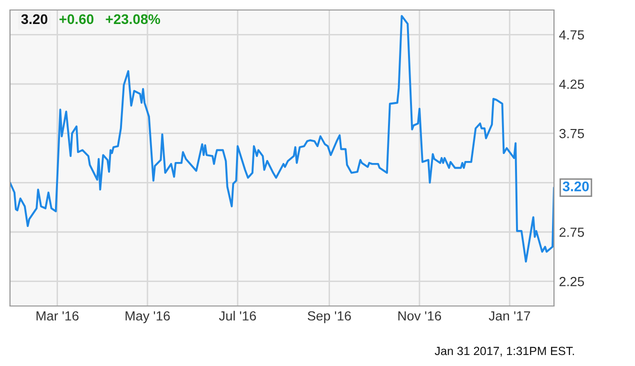 The image size is (635, 366). Describe the element at coordinates (133, 19) in the screenshot. I see `annotation: +23.08%` at that location.